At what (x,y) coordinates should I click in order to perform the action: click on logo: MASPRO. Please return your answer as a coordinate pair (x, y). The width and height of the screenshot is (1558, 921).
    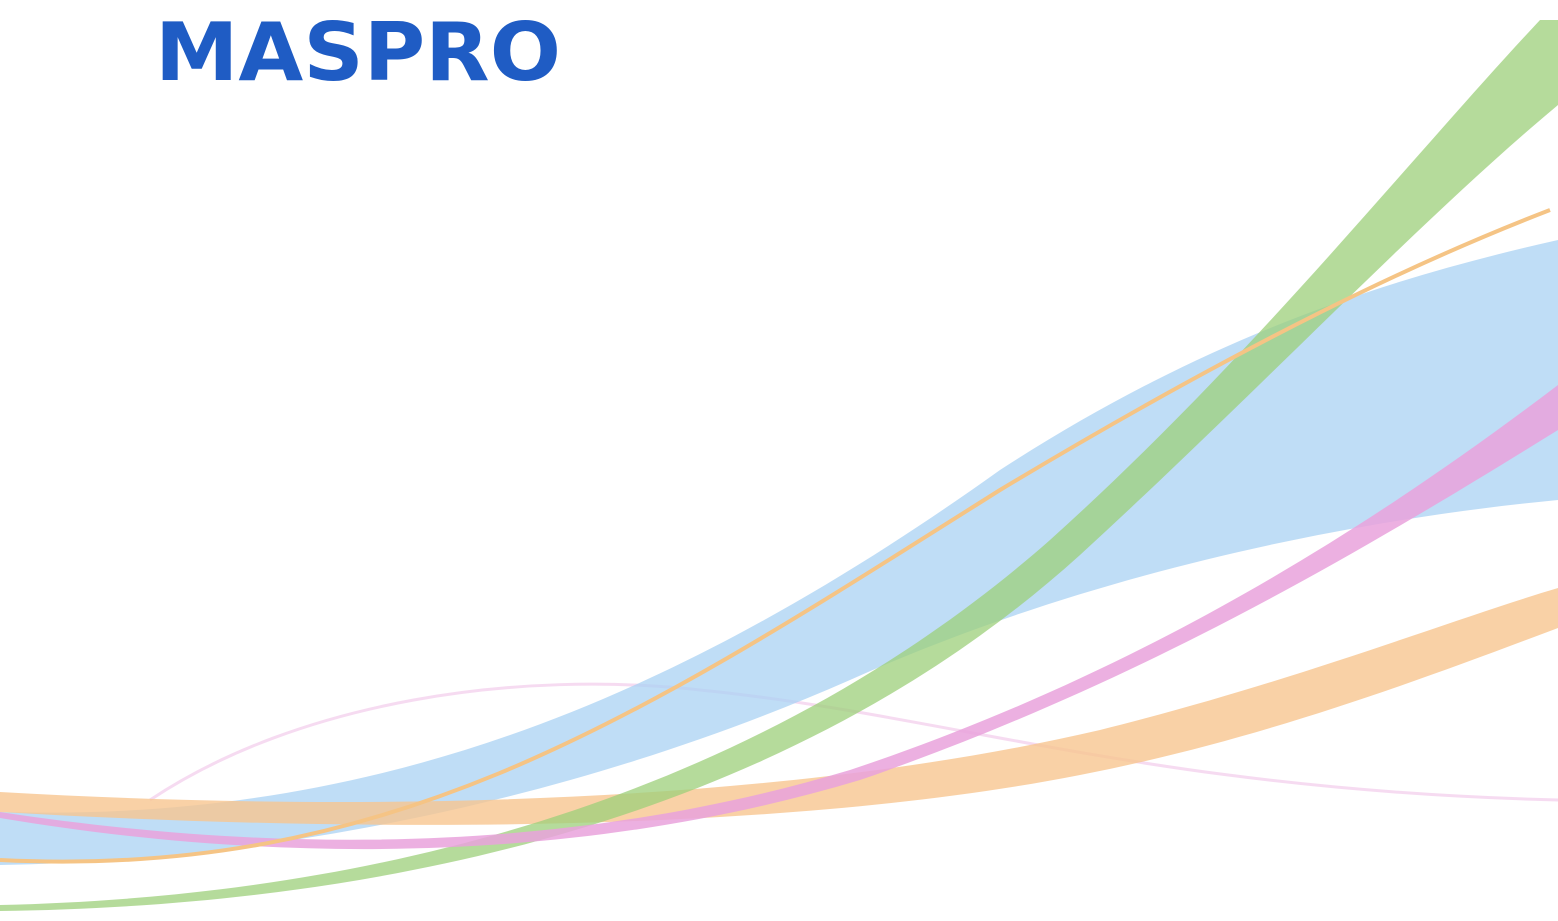
    Looking at the image, I should click on (358, 52).